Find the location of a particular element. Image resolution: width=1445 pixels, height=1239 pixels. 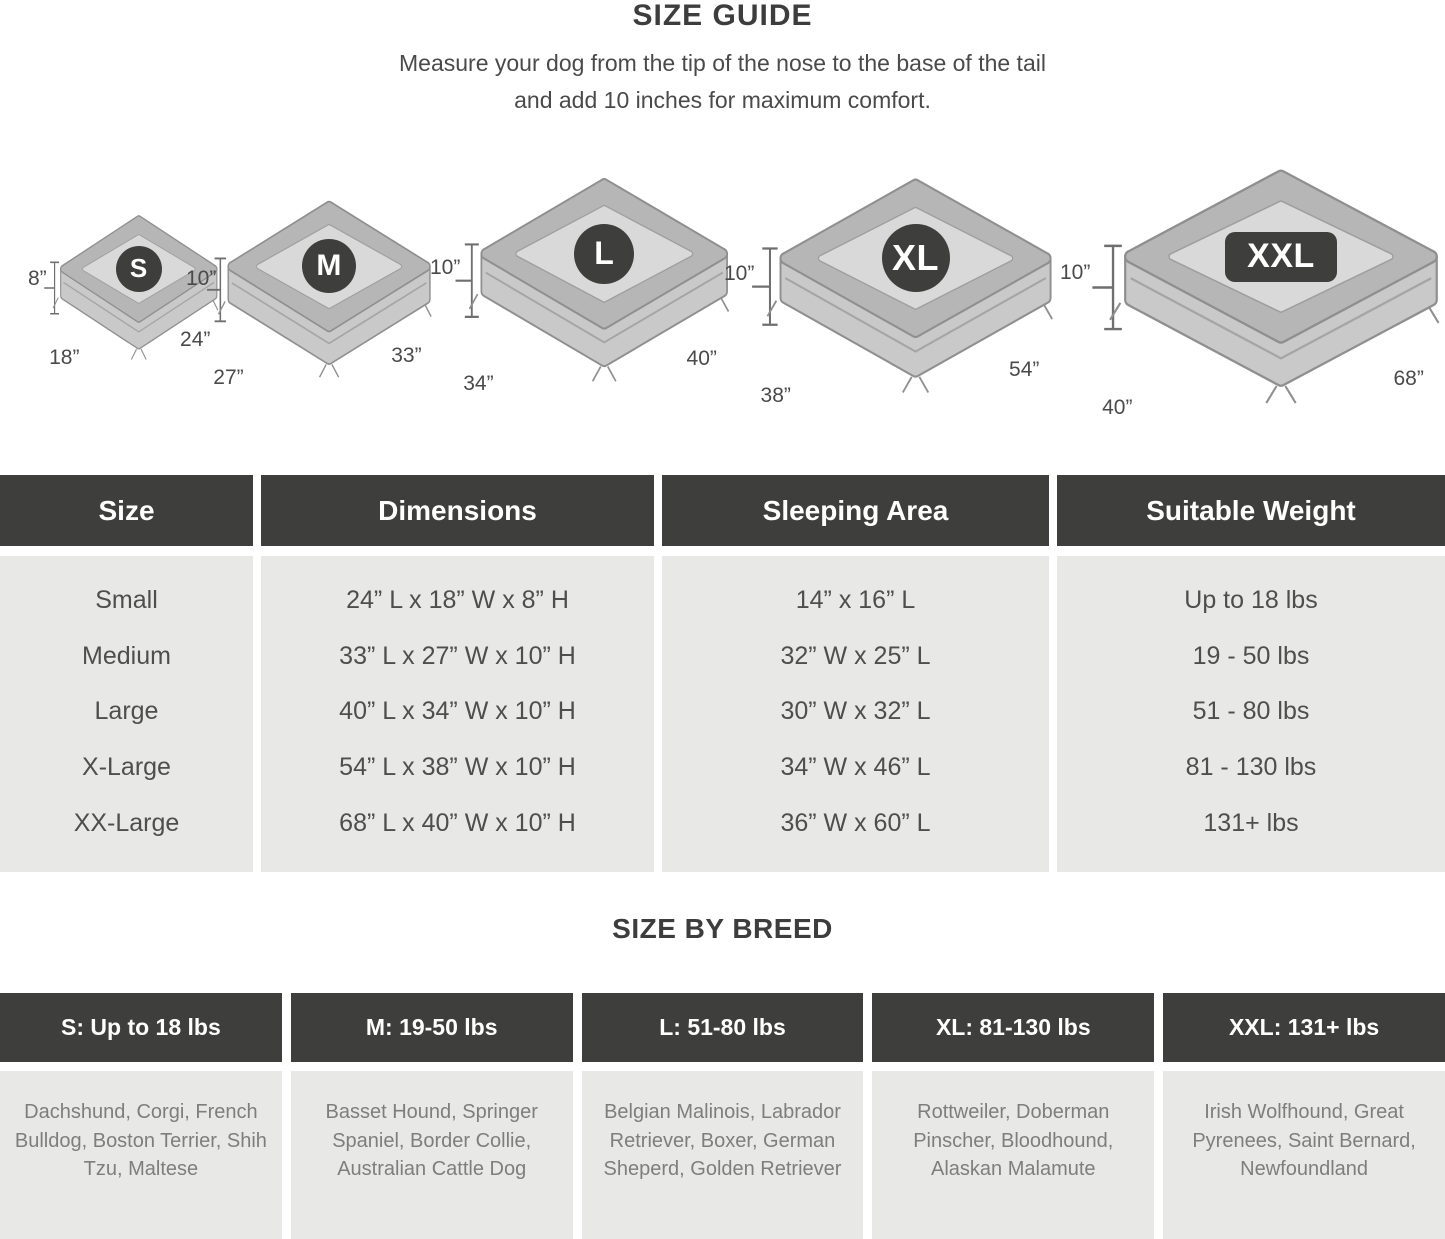

bed-size-badge: L is located at coordinates (604, 253).